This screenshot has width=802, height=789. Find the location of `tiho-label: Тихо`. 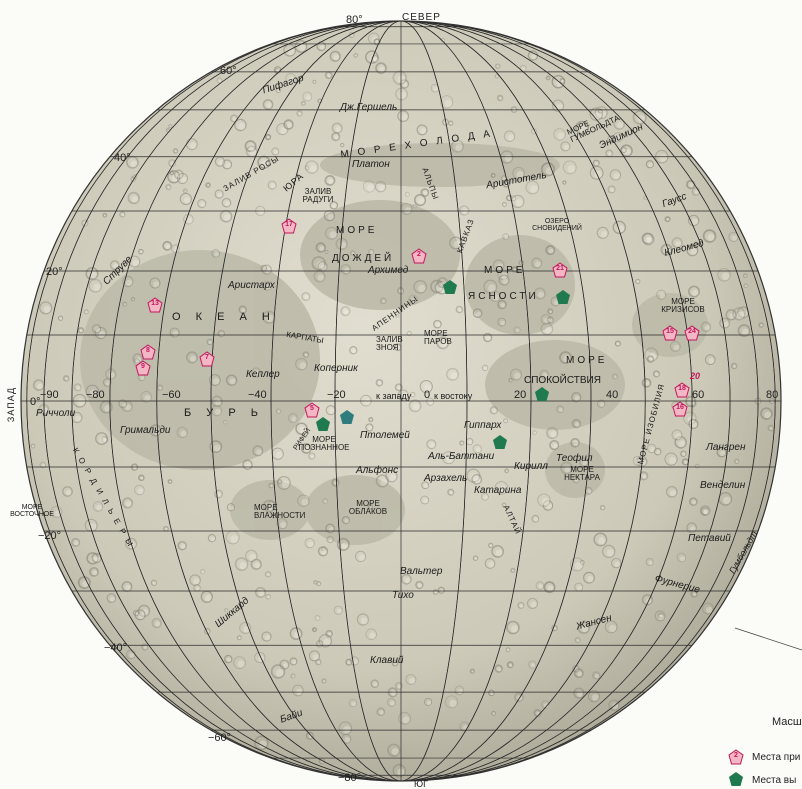

tiho-label: Тихо is located at coordinates (403, 595).